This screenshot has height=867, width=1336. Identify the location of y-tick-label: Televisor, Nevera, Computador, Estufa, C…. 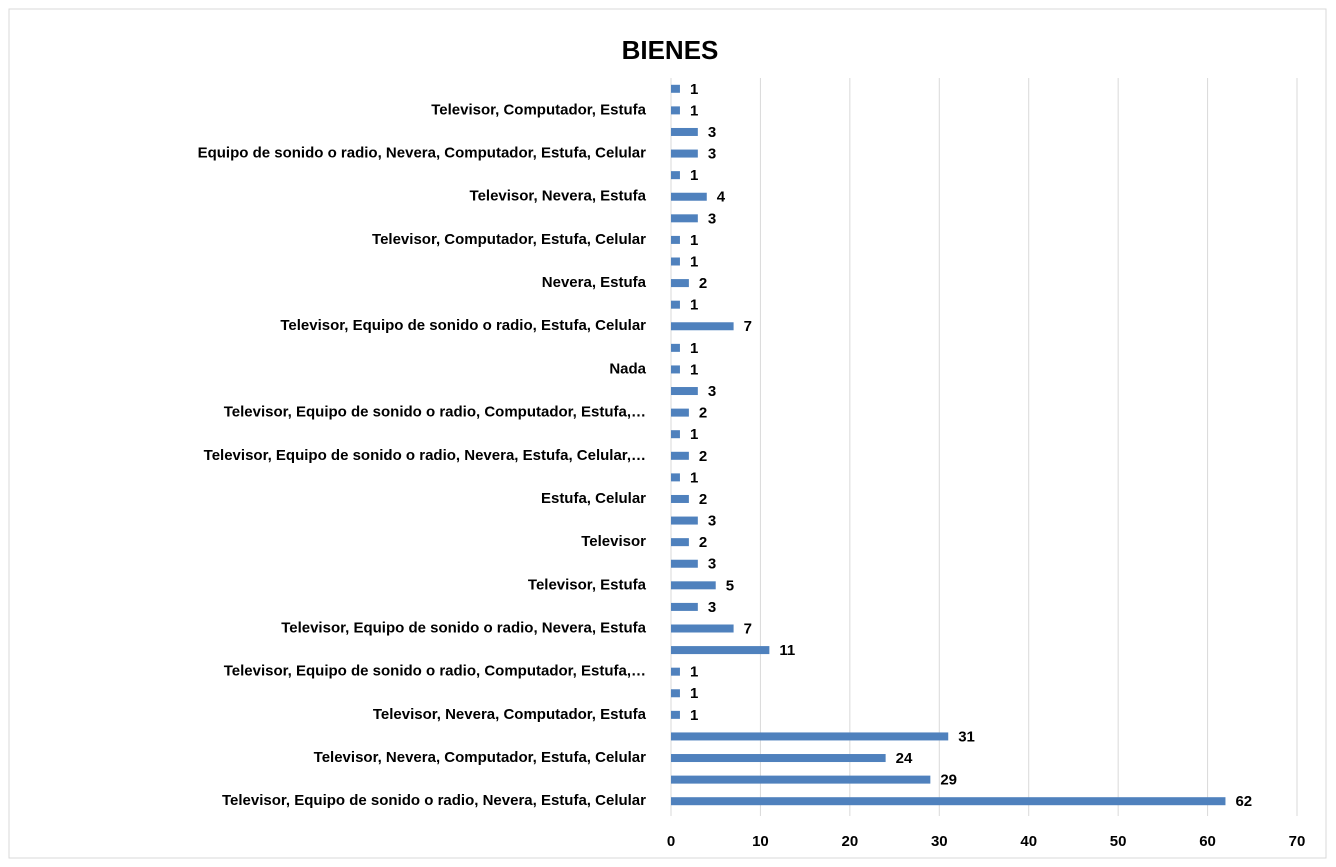
(480, 757).